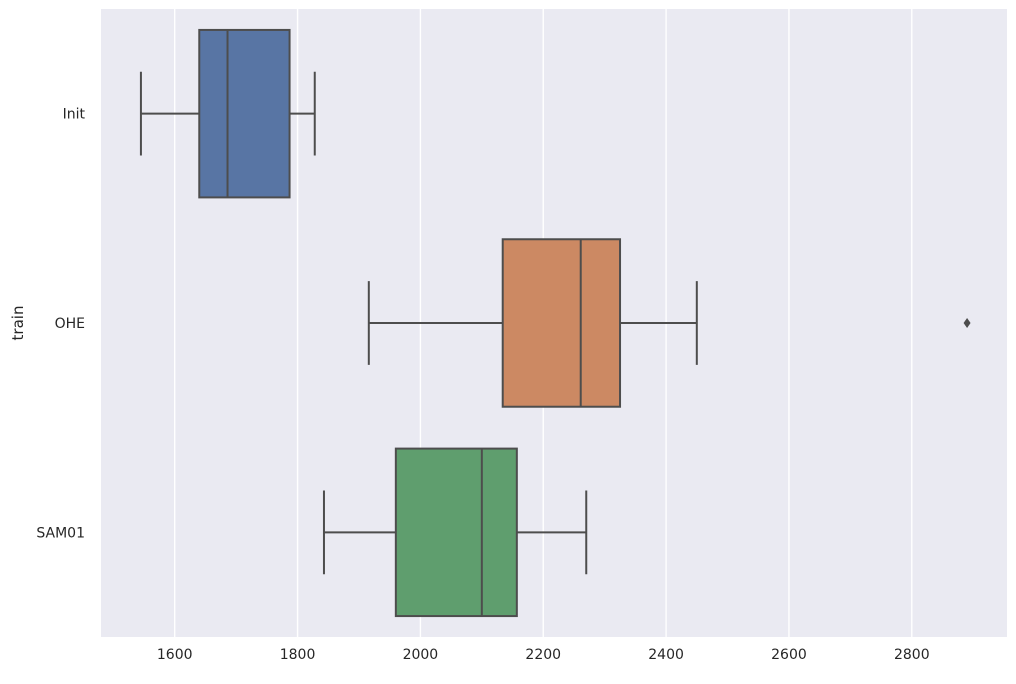  I want to click on box-ohe, so click(669, 323).